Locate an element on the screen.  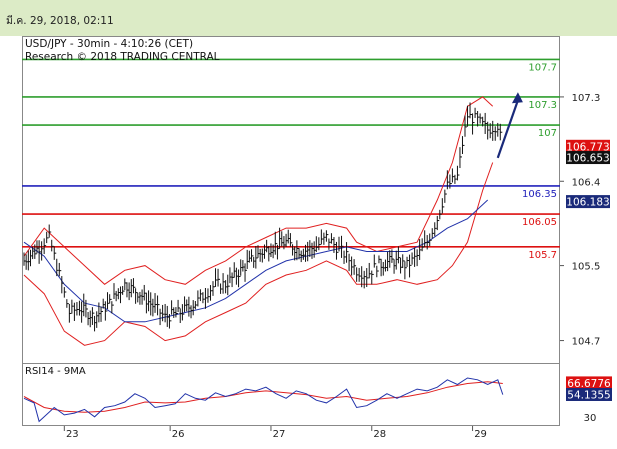
rsi-tag-label-1: 54.1355 is located at coordinates (588, 395).